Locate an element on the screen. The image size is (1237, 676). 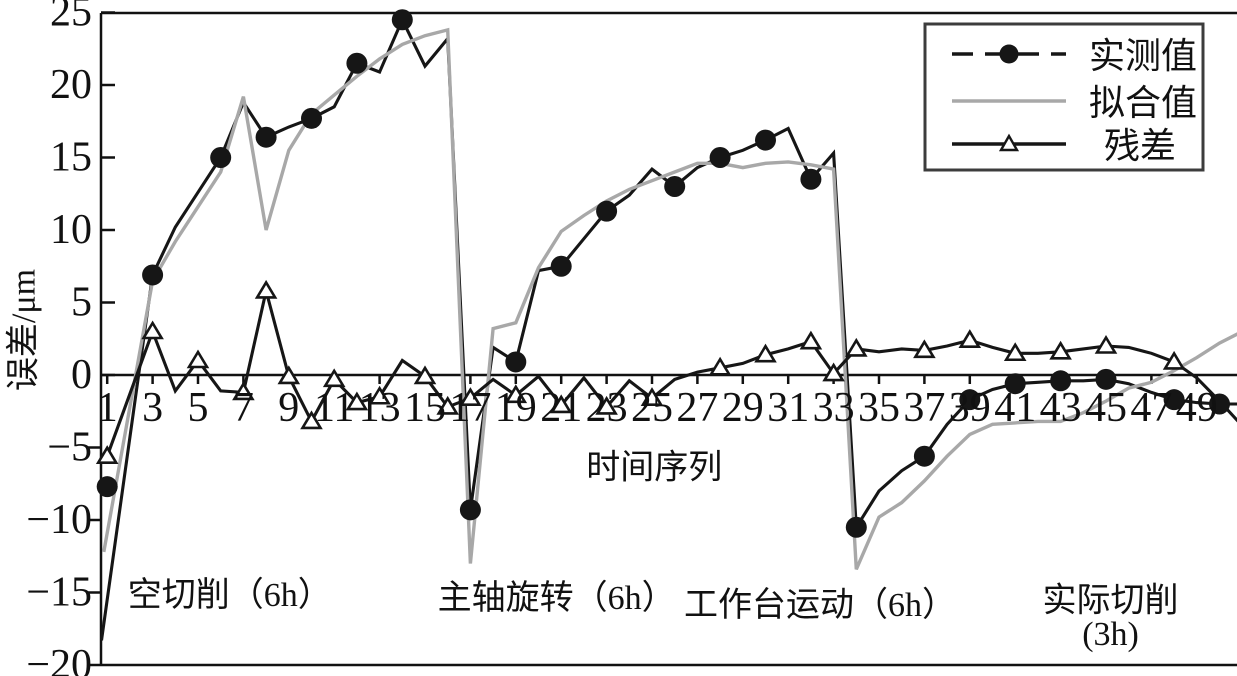
phase-annotations: 空切削（6h） 主轴旋转（6h） 工作台运动（6h） 实际切削(3h) is located at coordinates (653, 614).